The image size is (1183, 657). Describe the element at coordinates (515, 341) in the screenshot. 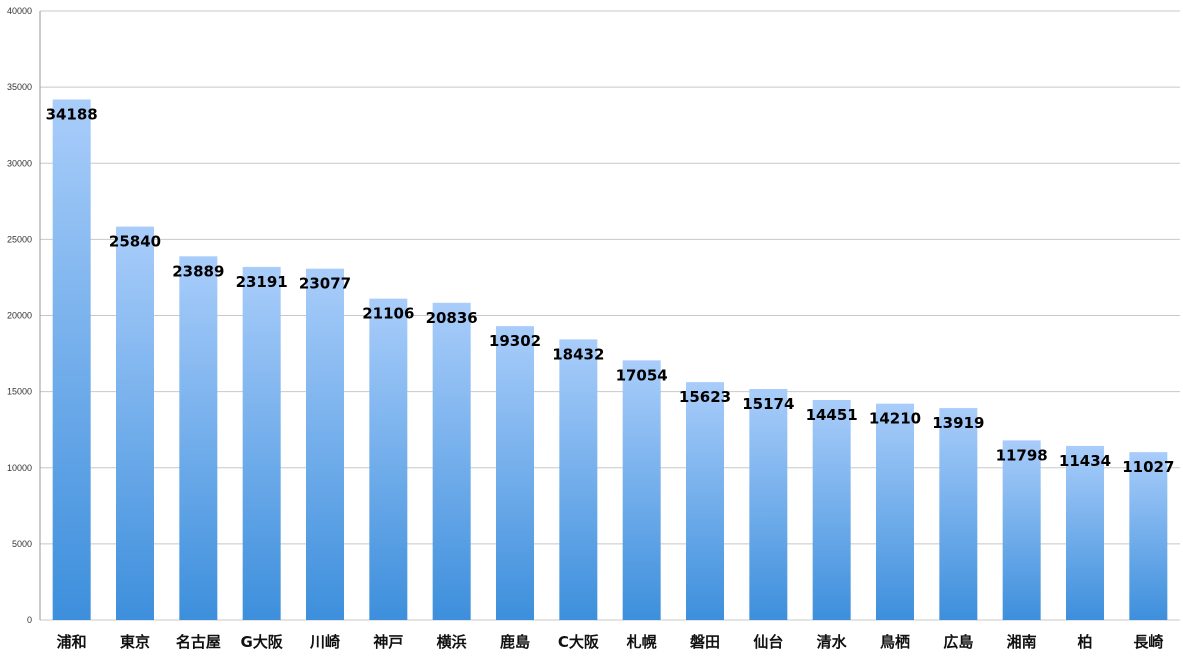

I see `bar-value-label: 19302` at that location.